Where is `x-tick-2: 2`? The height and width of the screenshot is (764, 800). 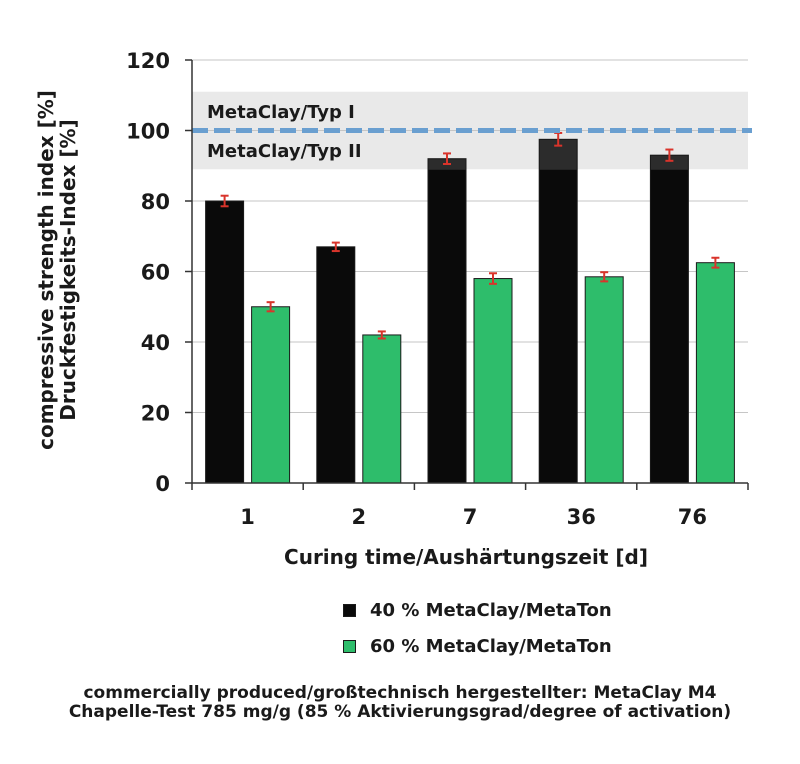 x-tick-2: 2 is located at coordinates (358, 517).